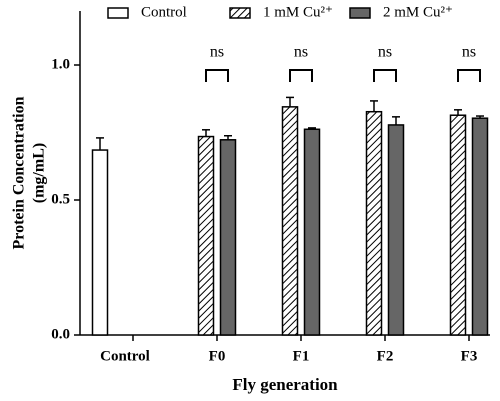  I want to click on y-axis-label: (mg/mL), so click(39, 173).